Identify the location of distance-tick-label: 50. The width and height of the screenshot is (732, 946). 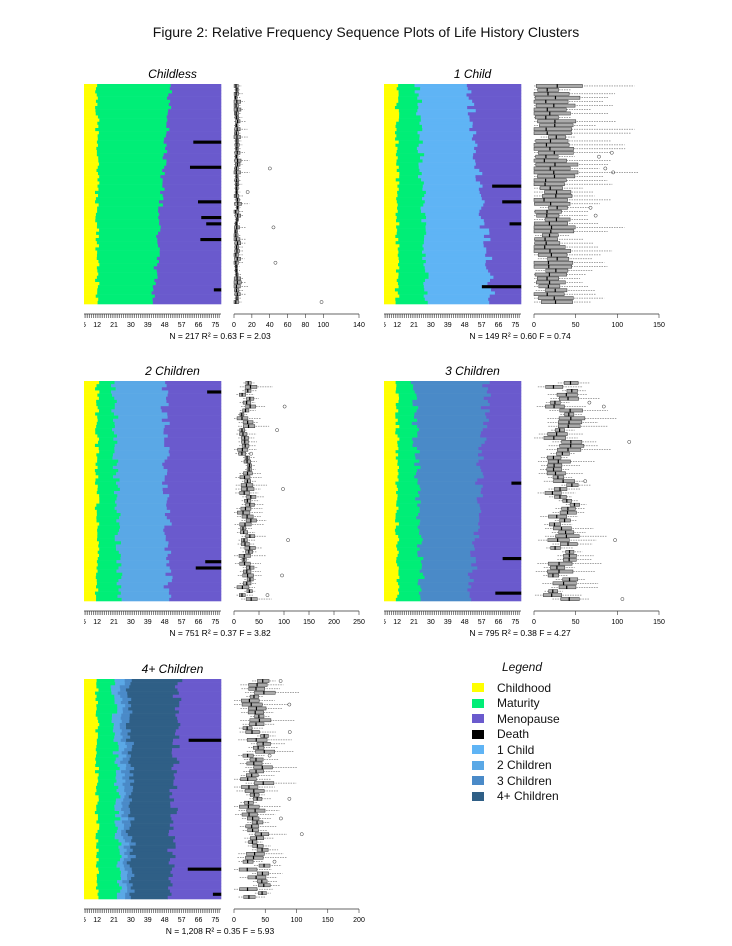
(576, 622).